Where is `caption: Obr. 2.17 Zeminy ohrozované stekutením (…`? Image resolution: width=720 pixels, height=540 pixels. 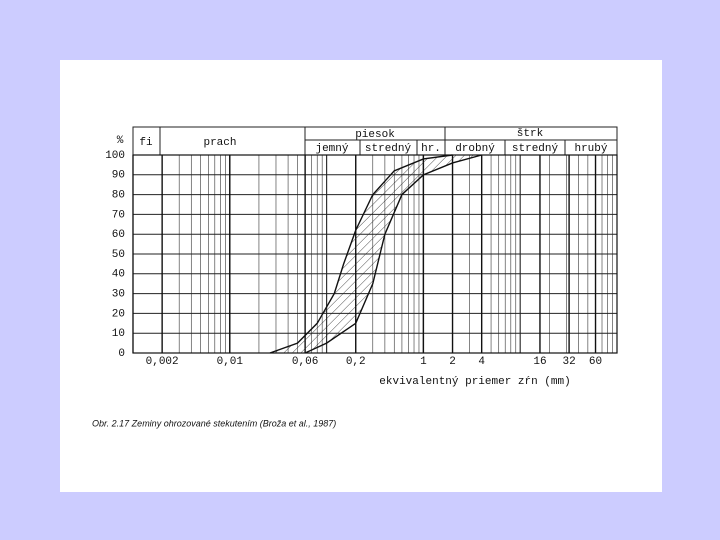
caption: Obr. 2.17 Zeminy ohrozované stekutením (… is located at coordinates (214, 423).